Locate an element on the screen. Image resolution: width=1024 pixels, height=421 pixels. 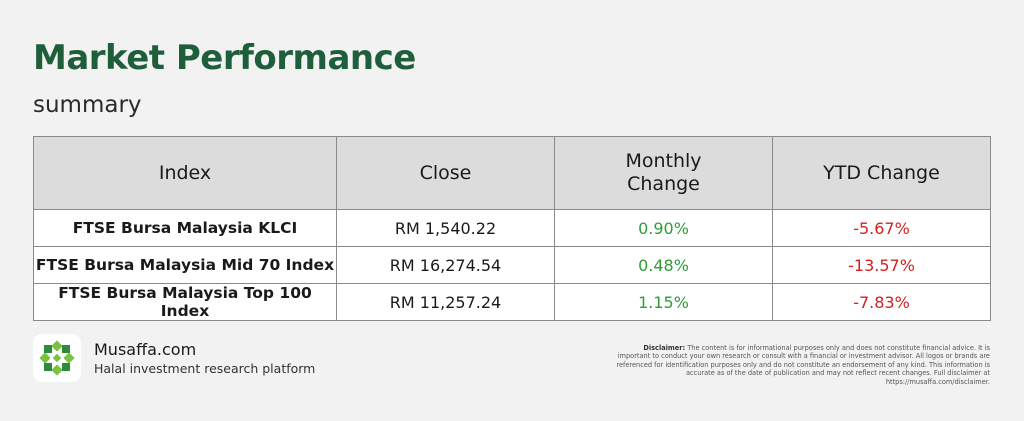
ytd-change-value: -7.83% is located at coordinates (881, 302).